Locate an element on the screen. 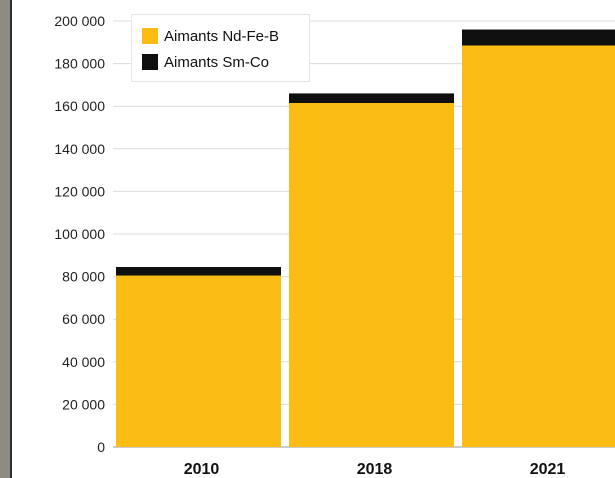 The width and height of the screenshot is (615, 478). y-tick-label: 120 000 is located at coordinates (79, 191).